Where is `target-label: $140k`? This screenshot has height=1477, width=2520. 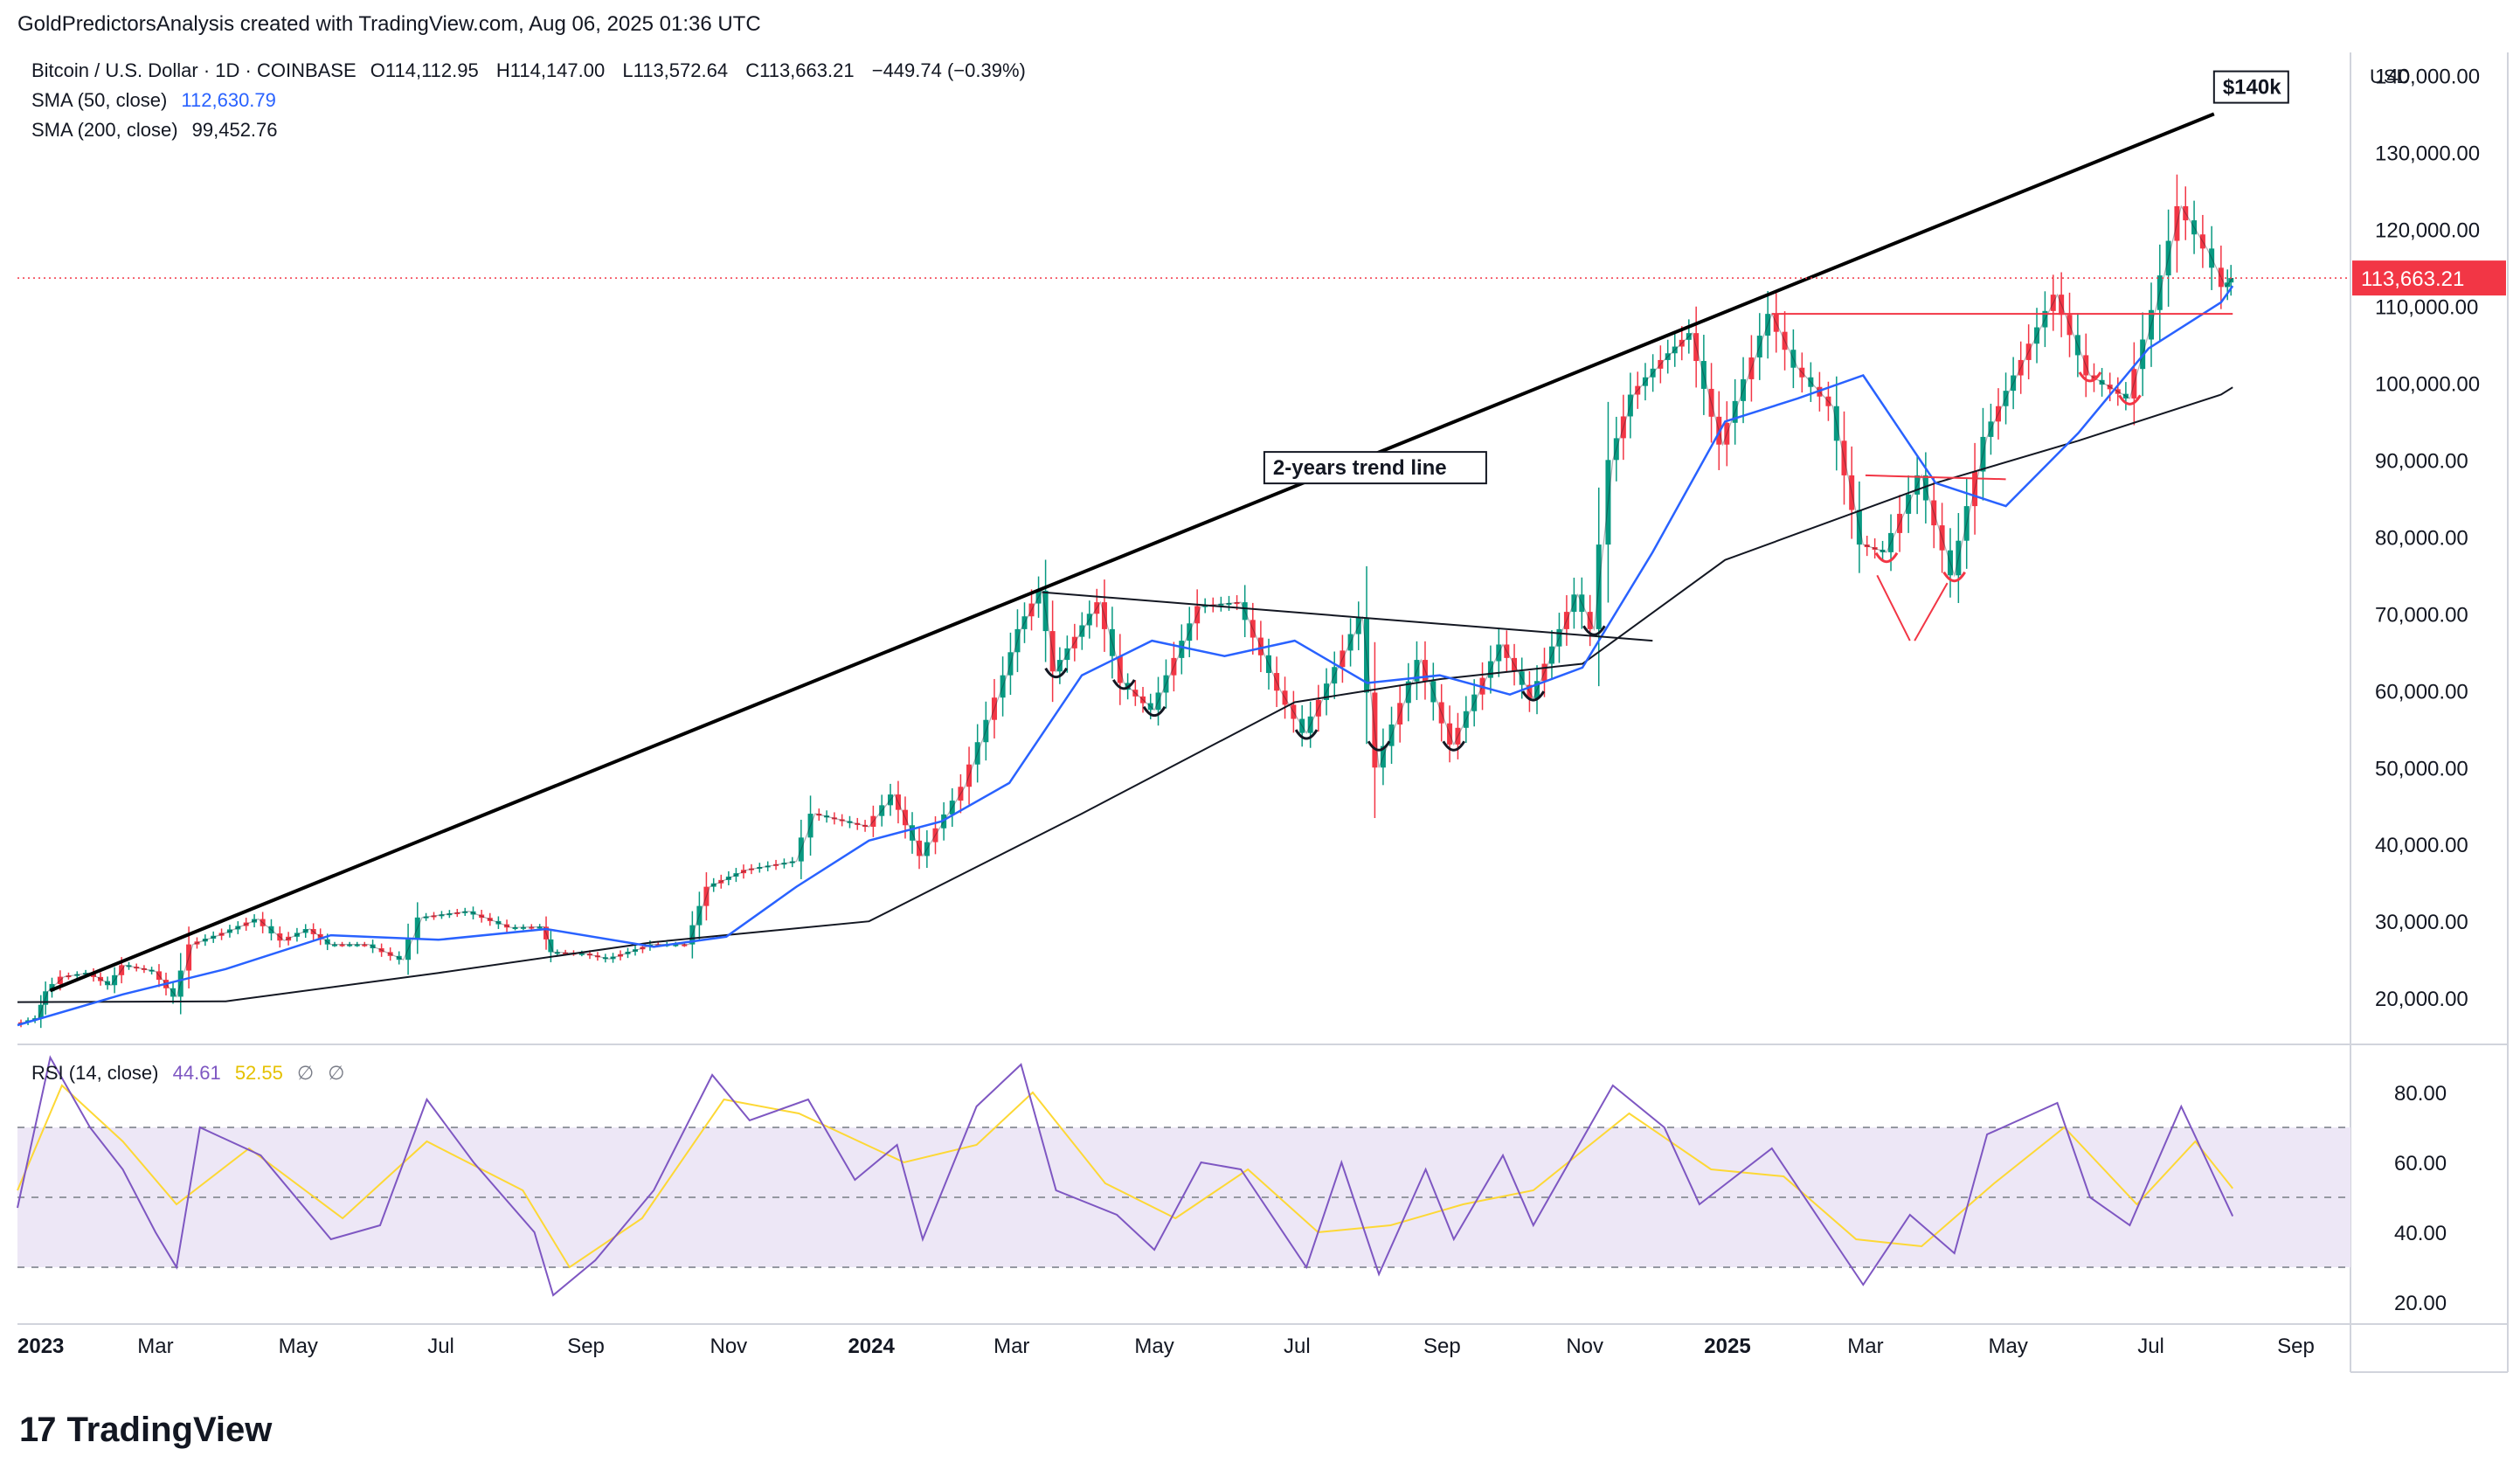
target-label: $140k is located at coordinates (2250, 87).